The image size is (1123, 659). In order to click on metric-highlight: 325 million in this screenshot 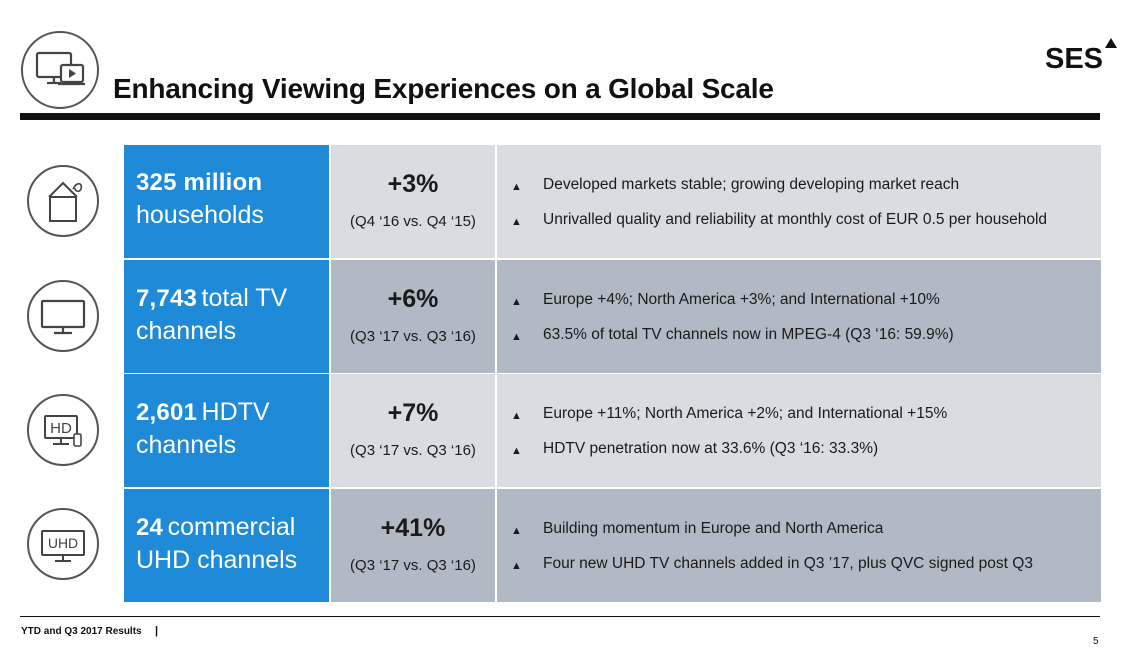, I will do `click(199, 182)`.